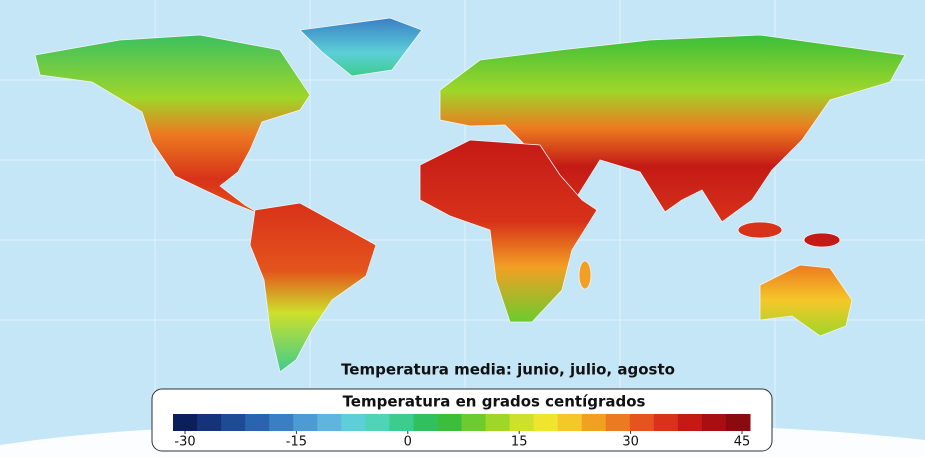 The image size is (925, 457). I want to click on madagascar, so click(585, 275).